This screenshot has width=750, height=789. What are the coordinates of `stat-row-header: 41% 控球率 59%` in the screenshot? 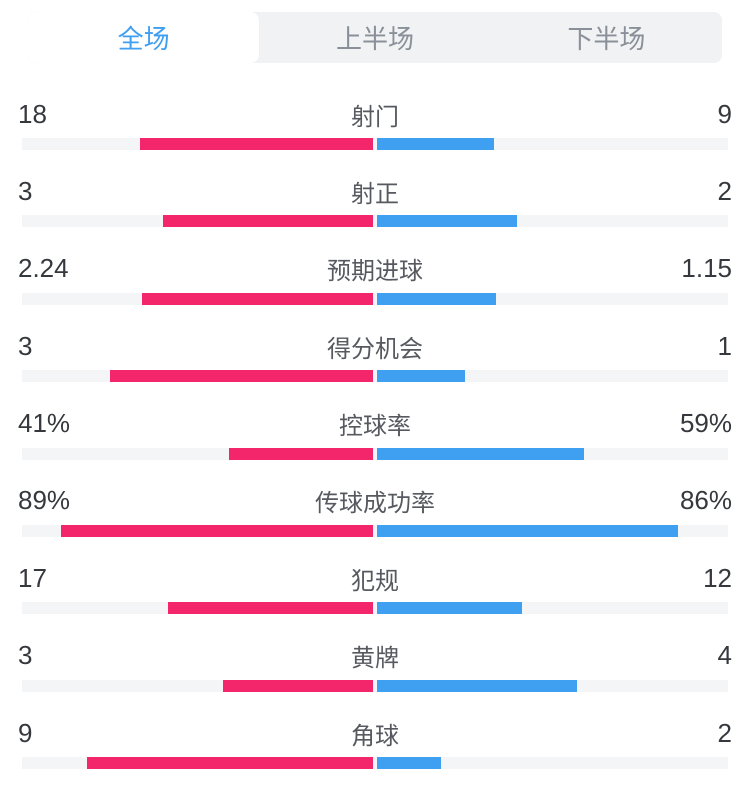 It's located at (375, 424).